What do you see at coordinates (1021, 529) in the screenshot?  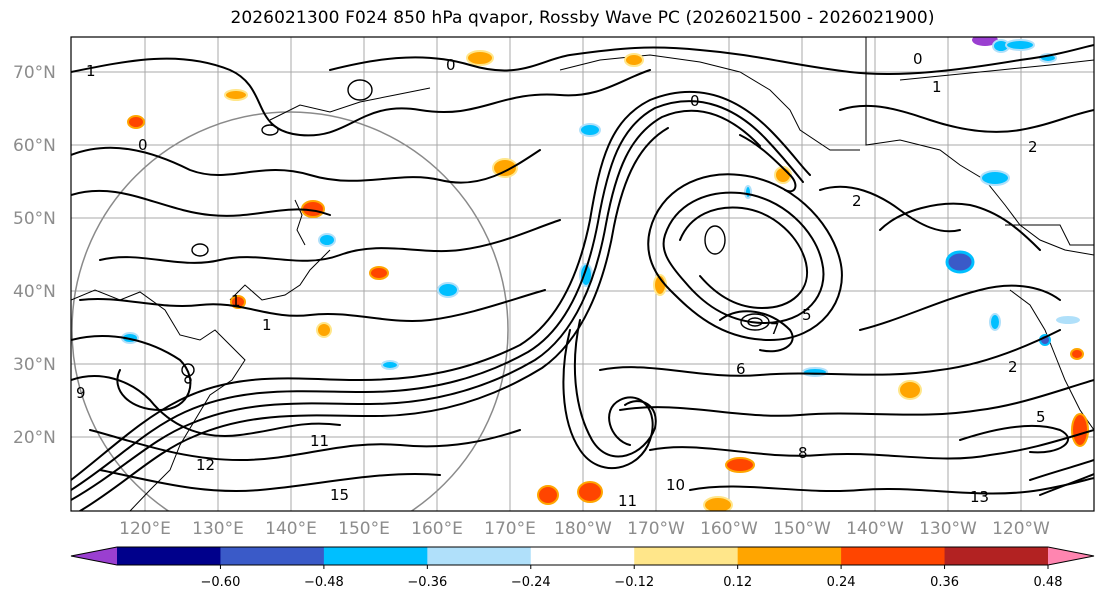 I see `lon-label: 120°W` at bounding box center [1021, 529].